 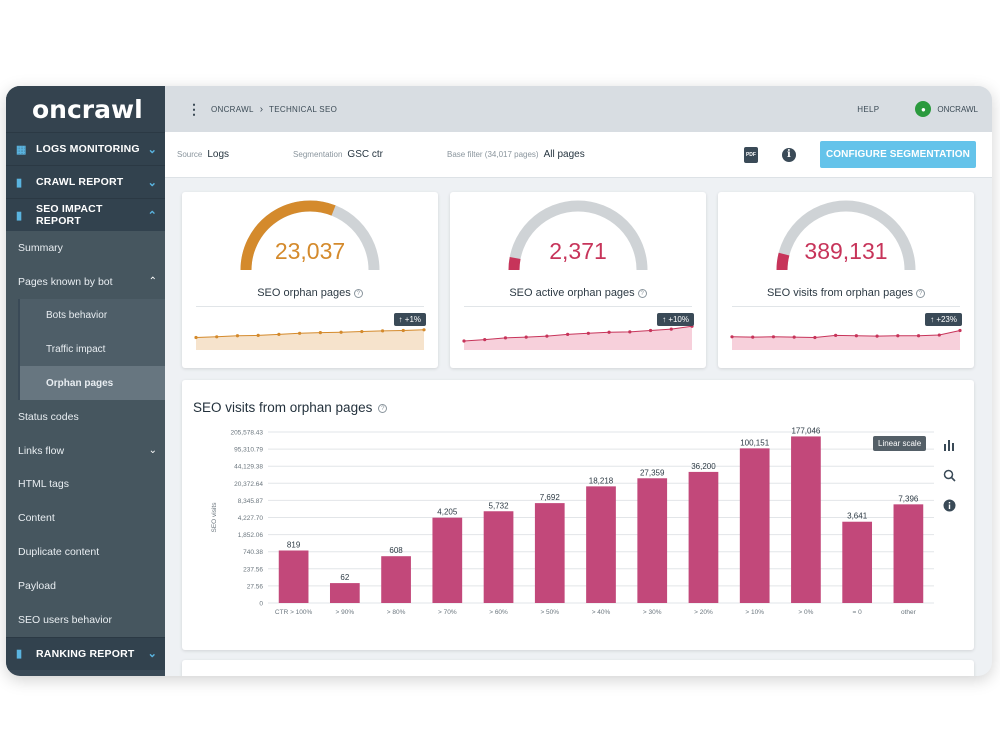 What do you see at coordinates (840, 293) in the screenshot?
I see `kpi-label-text: SEO visits from orphan pages` at bounding box center [840, 293].